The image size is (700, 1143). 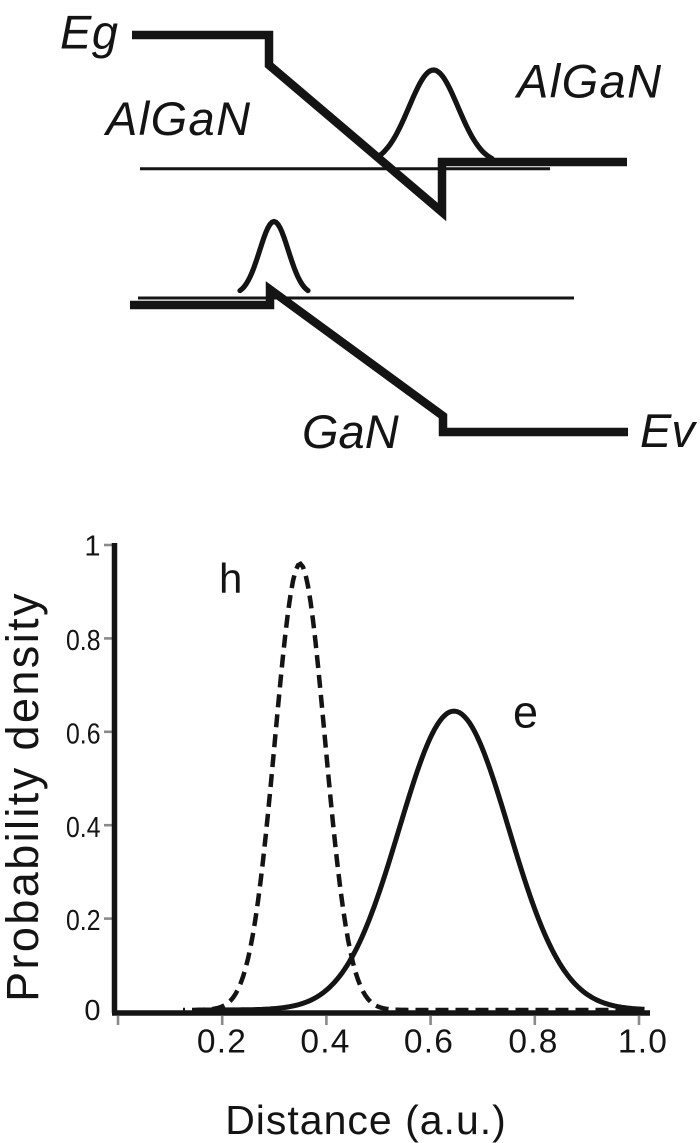 I want to click on svg-text: Ev, so click(x=668, y=430).